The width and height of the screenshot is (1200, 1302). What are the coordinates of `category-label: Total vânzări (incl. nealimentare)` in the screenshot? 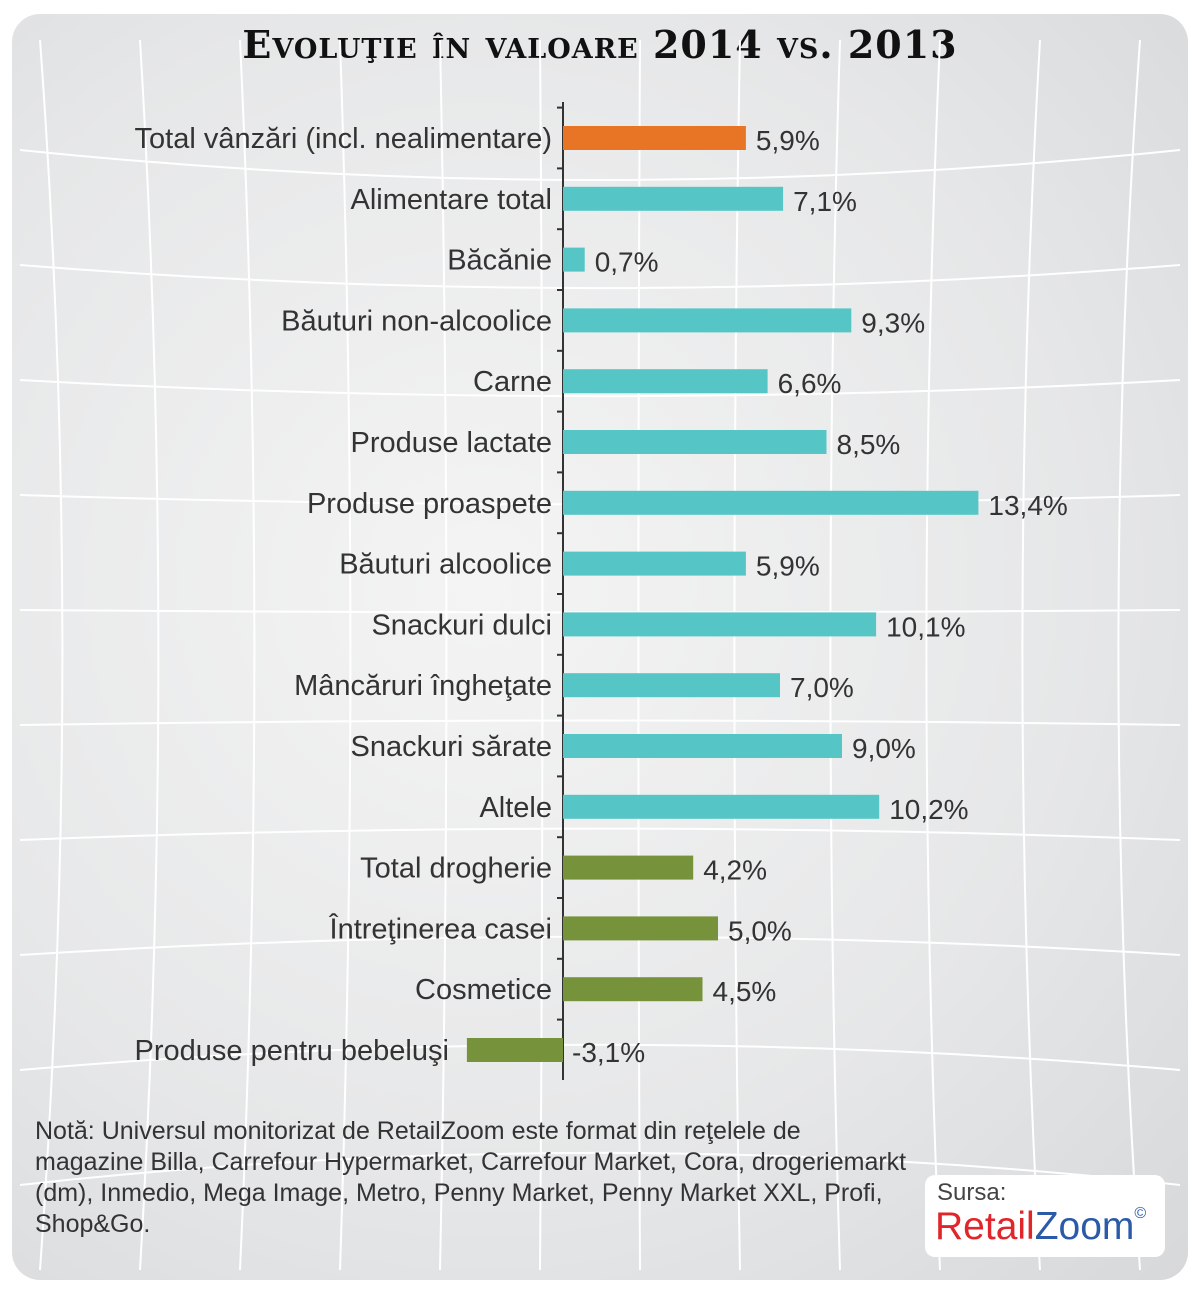 It's located at (343, 139).